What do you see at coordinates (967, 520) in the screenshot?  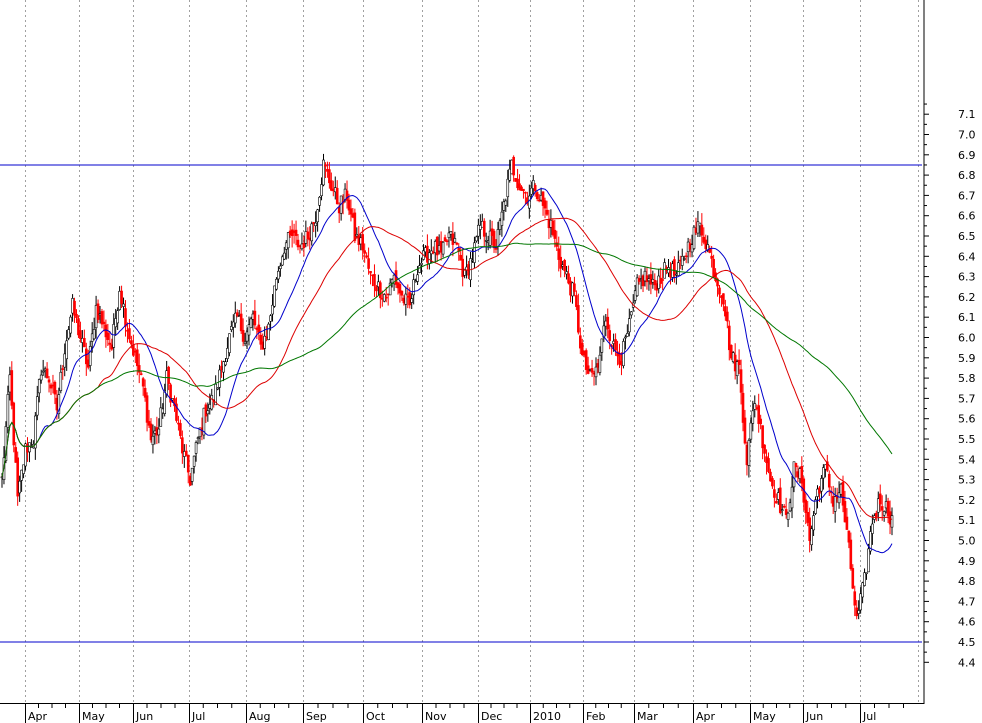 I see `y-tick-label: 5.1` at bounding box center [967, 520].